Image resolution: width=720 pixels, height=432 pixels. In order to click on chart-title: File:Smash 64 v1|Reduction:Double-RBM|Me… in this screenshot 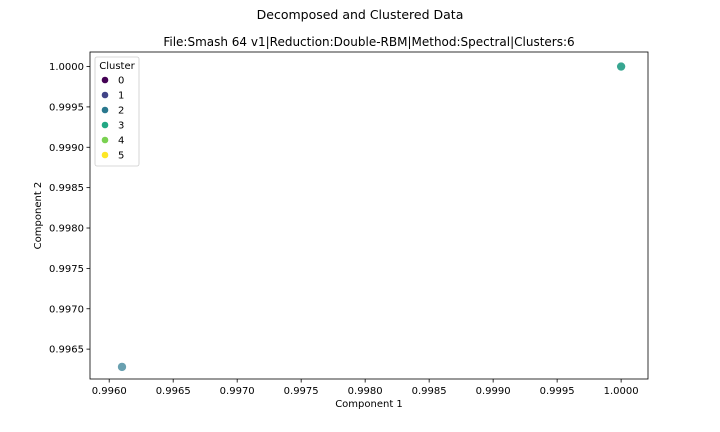, I will do `click(368, 42)`.